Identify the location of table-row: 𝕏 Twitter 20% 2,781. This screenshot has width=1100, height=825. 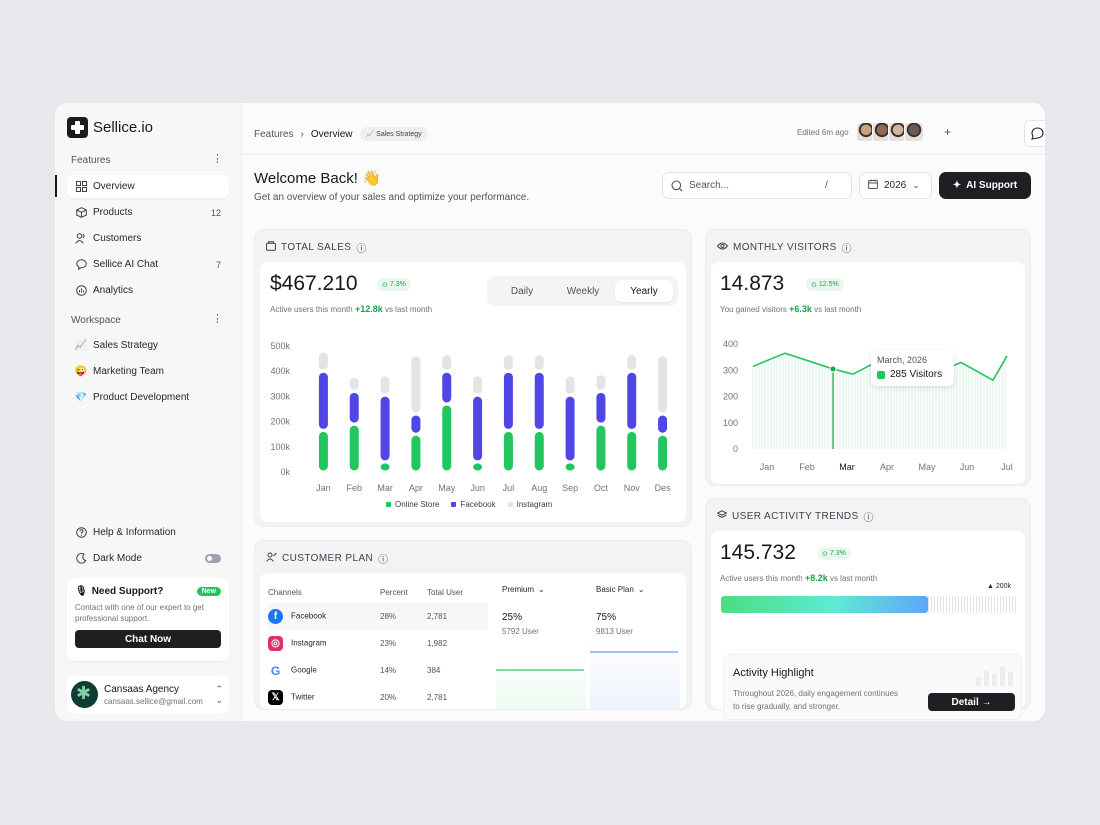
(378, 696).